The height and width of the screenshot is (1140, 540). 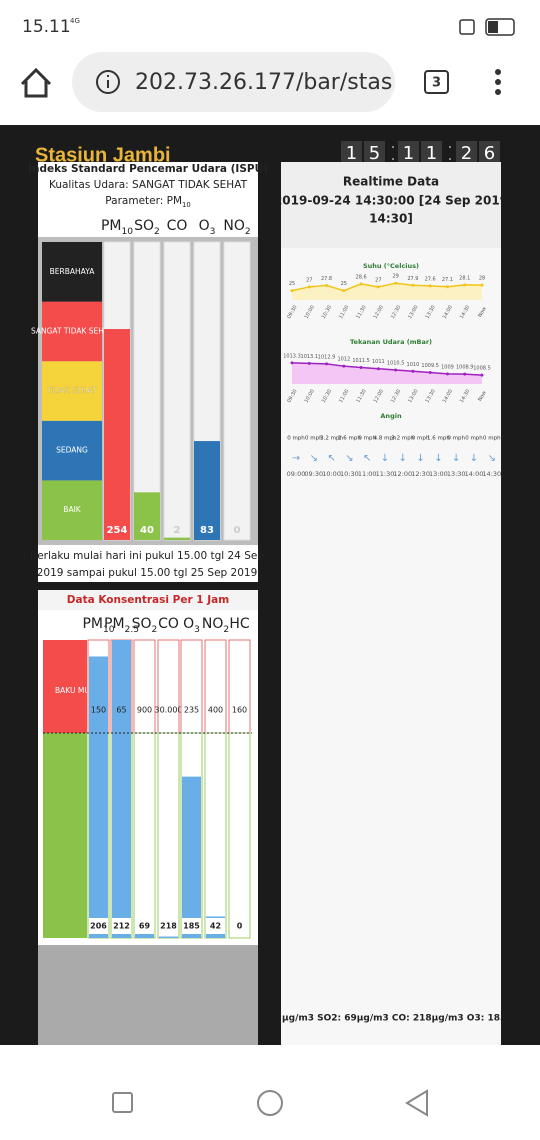 I want to click on wind-speed: 4.8 mph, so click(x=385, y=439).